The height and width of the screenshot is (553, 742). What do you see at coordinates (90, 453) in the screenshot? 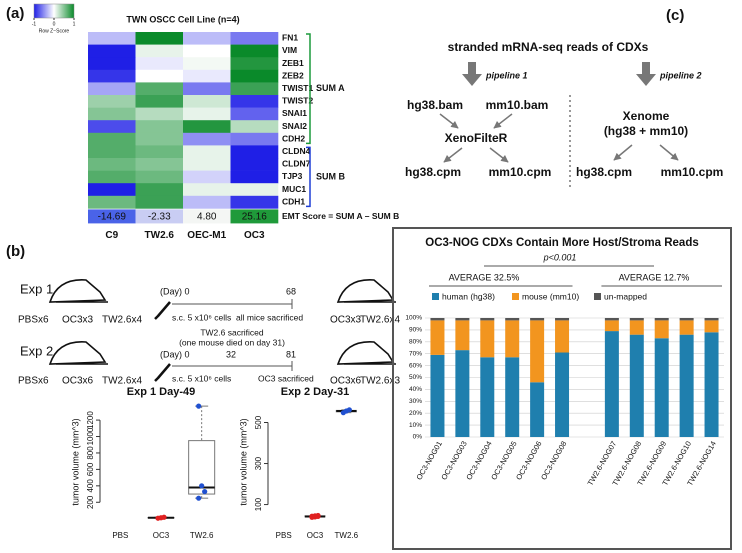
I see `y-tick-label: 800` at bounding box center [90, 453].